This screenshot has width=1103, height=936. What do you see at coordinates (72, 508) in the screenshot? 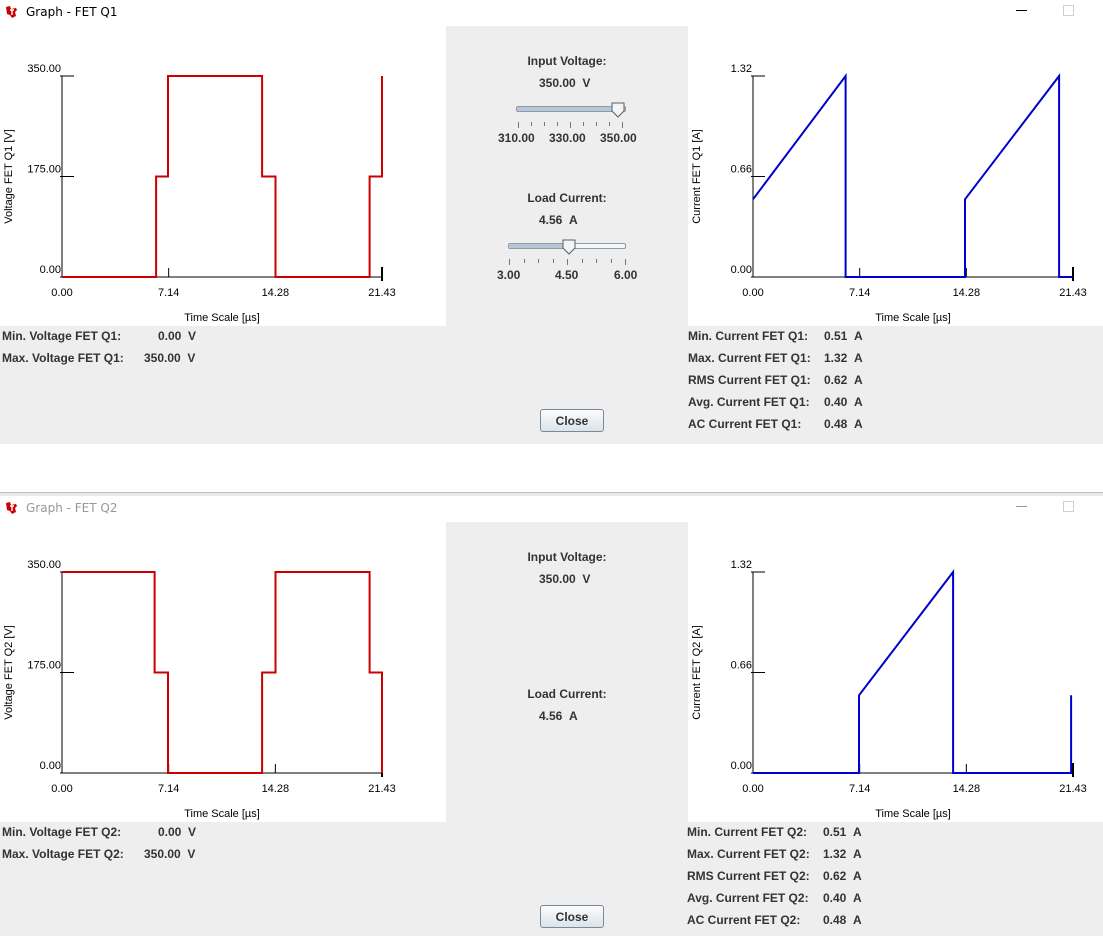
I see `window-title: Graph - FET Q2` at bounding box center [72, 508].